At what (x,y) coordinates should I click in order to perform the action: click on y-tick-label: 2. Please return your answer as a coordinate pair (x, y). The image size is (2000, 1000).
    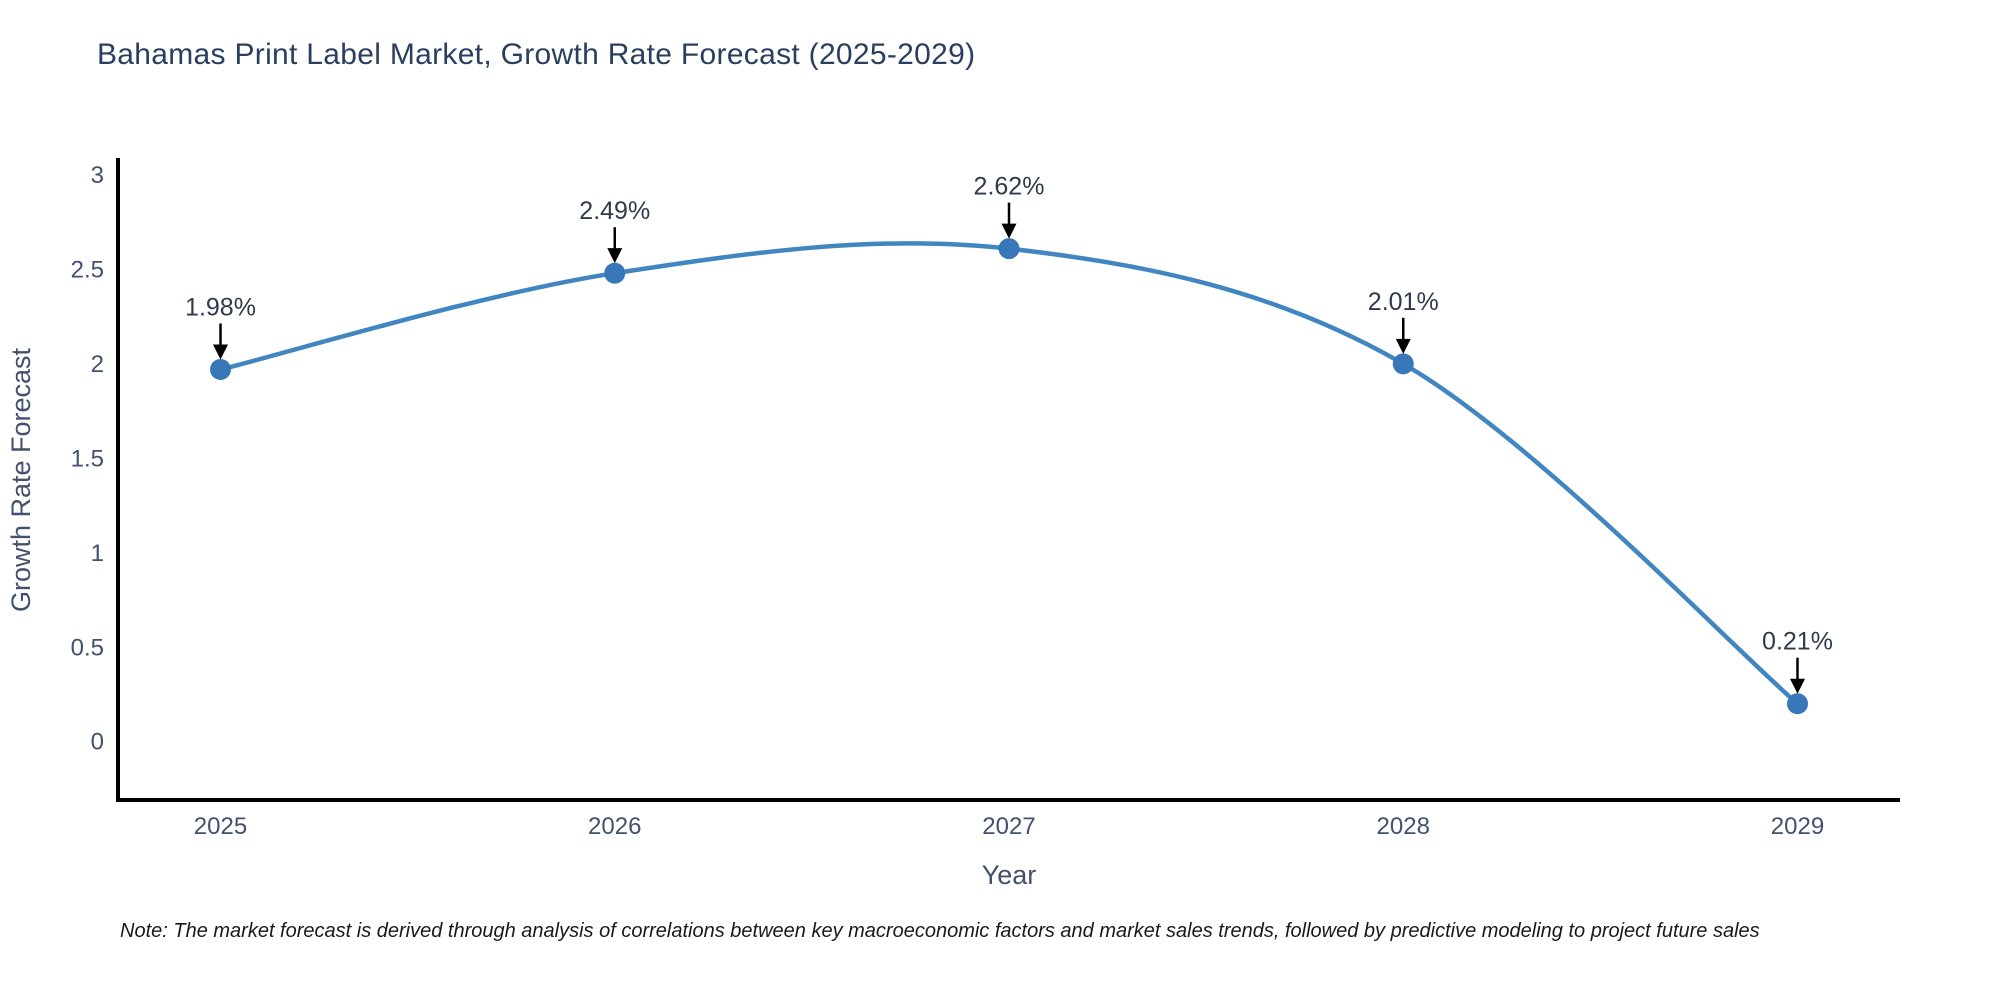
    Looking at the image, I should click on (97, 364).